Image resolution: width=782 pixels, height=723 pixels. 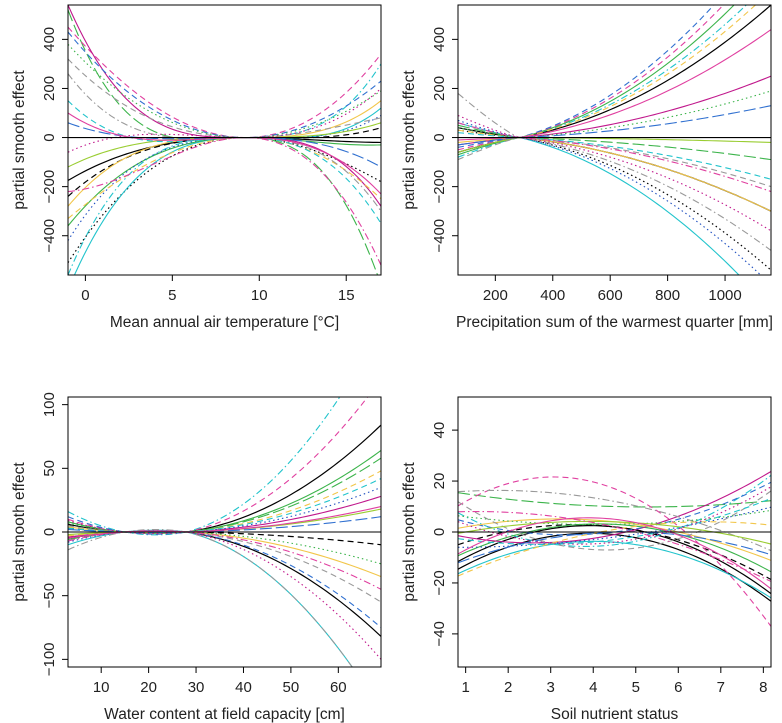 I want to click on y-tick-label: 40, so click(x=439, y=430).